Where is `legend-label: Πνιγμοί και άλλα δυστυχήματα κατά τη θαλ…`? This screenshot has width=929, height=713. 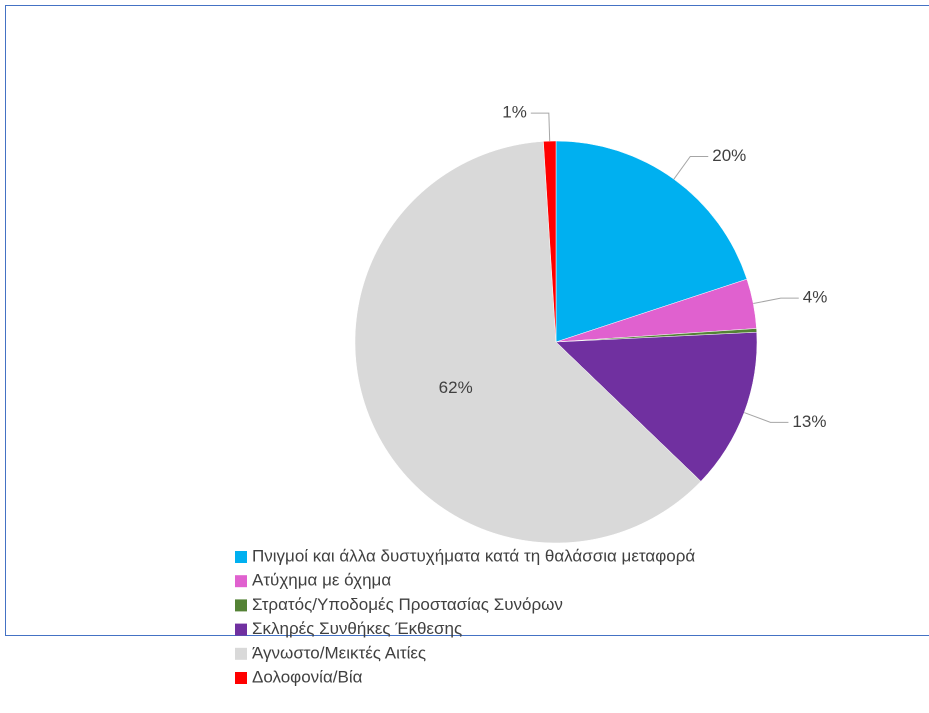 legend-label: Πνιγμοί και άλλα δυστυχήματα κατά τη θαλ… is located at coordinates (473, 555).